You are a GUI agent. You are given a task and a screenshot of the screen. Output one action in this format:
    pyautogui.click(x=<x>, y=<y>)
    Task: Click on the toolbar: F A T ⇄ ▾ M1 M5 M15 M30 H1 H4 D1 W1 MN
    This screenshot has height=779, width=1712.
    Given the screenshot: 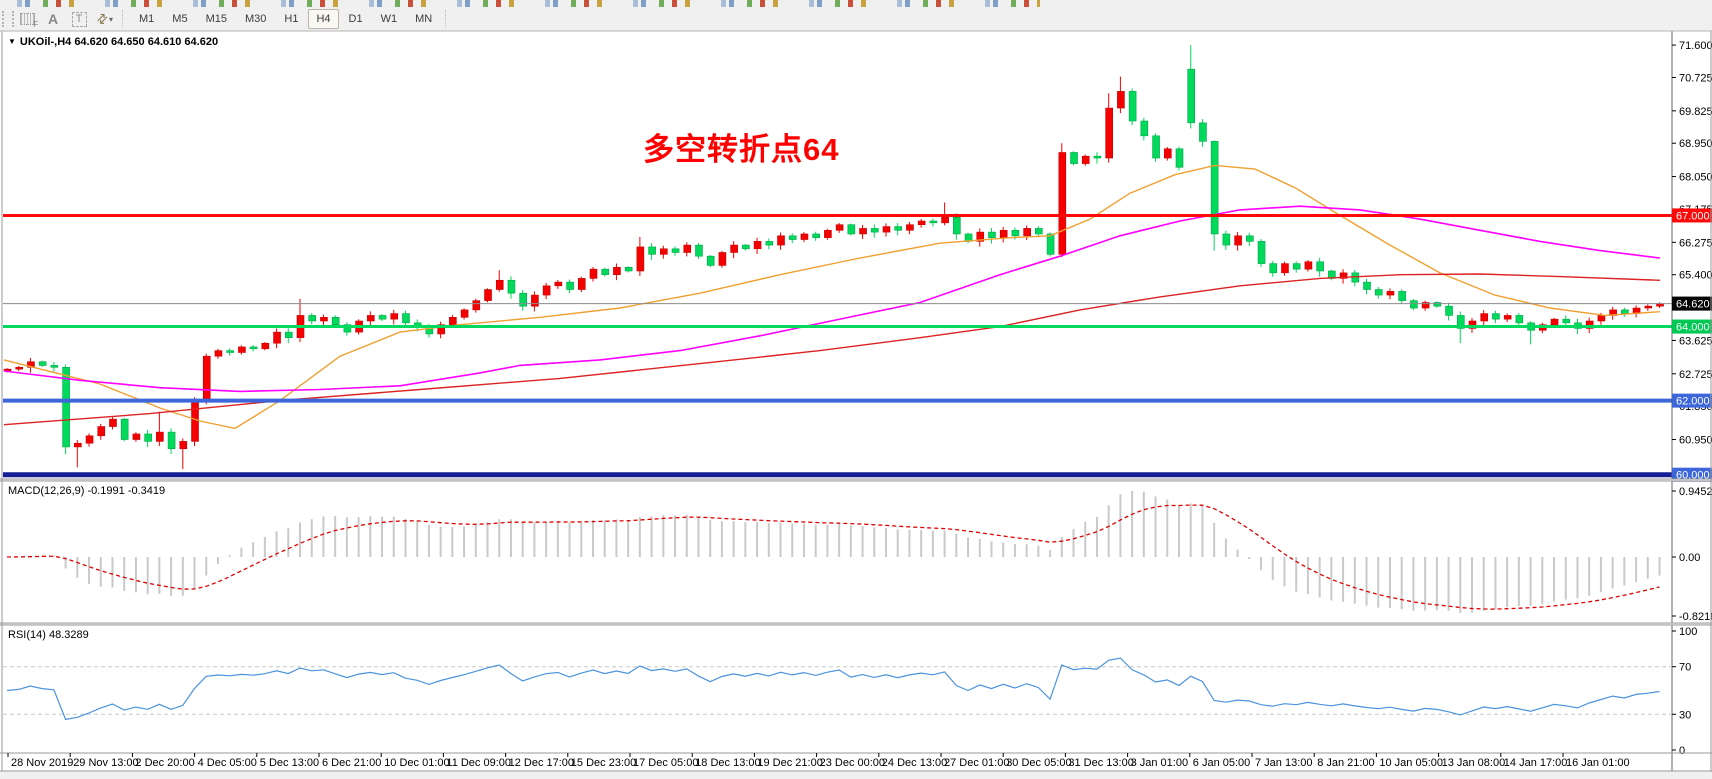 What is the action you would take?
    pyautogui.click(x=856, y=19)
    